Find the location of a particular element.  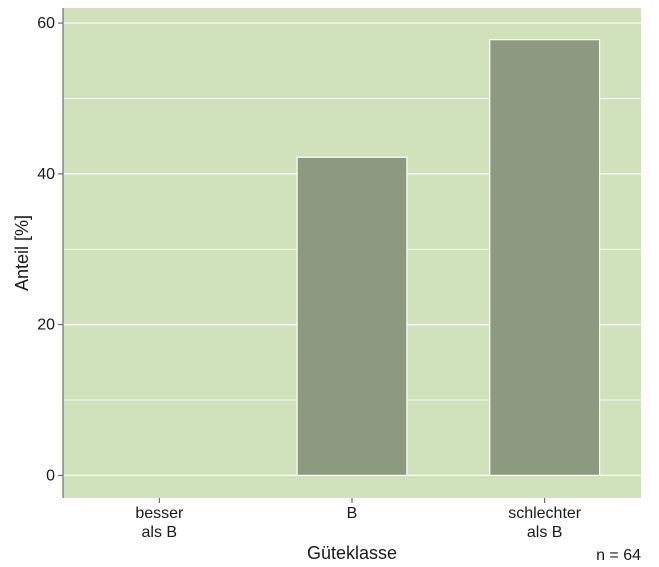

y-tick-label: 60 is located at coordinates (46, 23).